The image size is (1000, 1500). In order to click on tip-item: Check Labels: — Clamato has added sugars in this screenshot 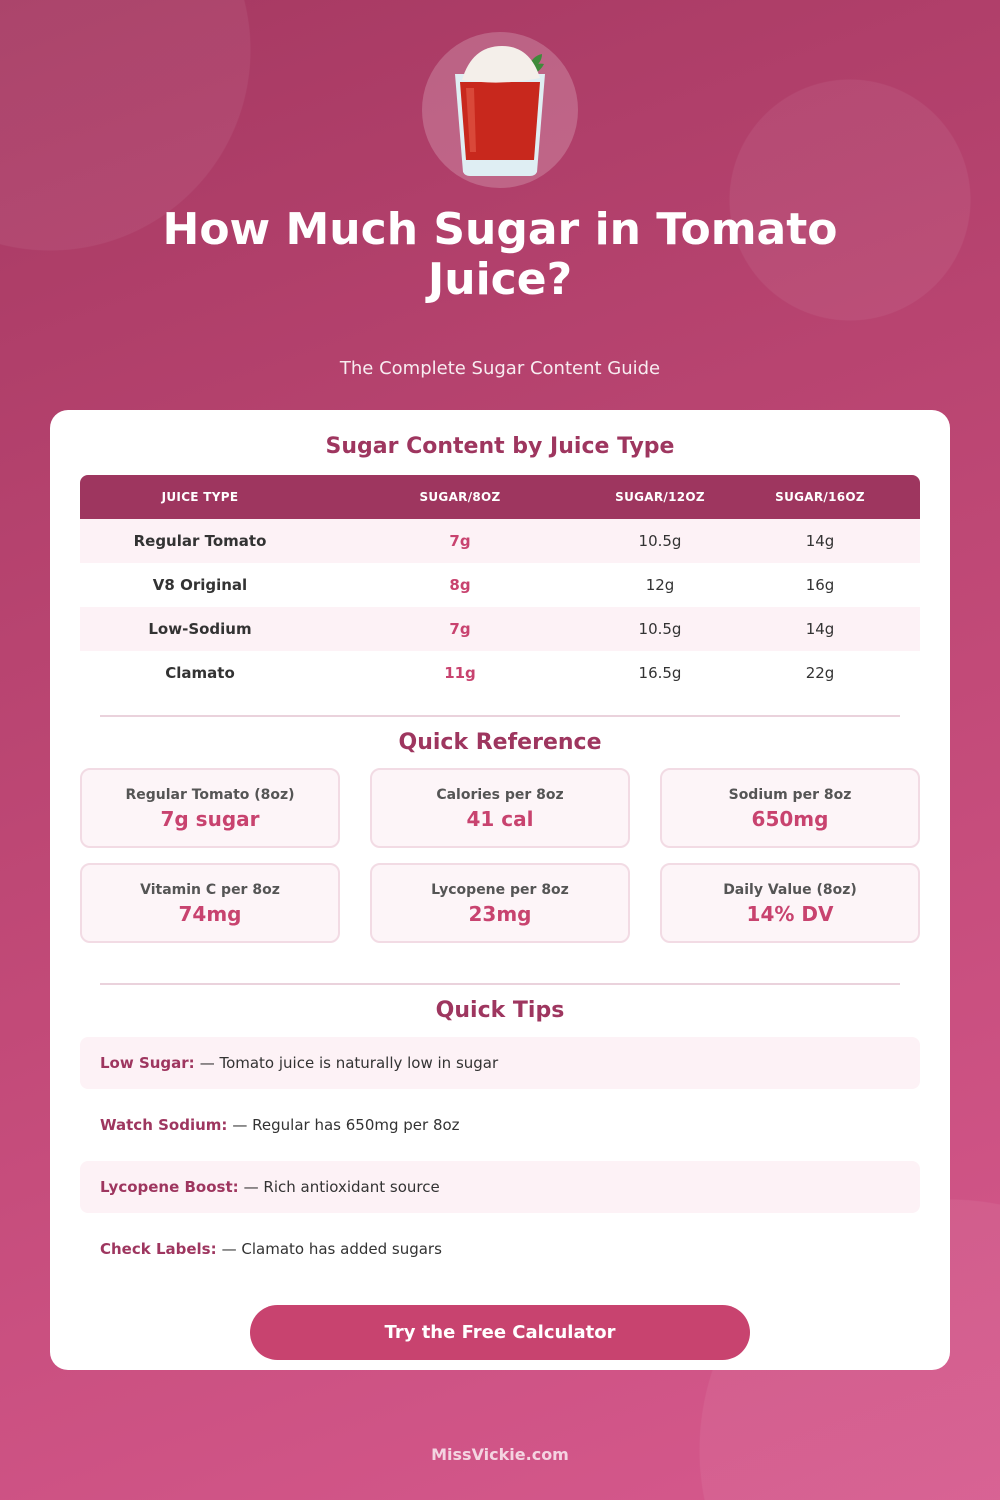, I will do `click(500, 1249)`.